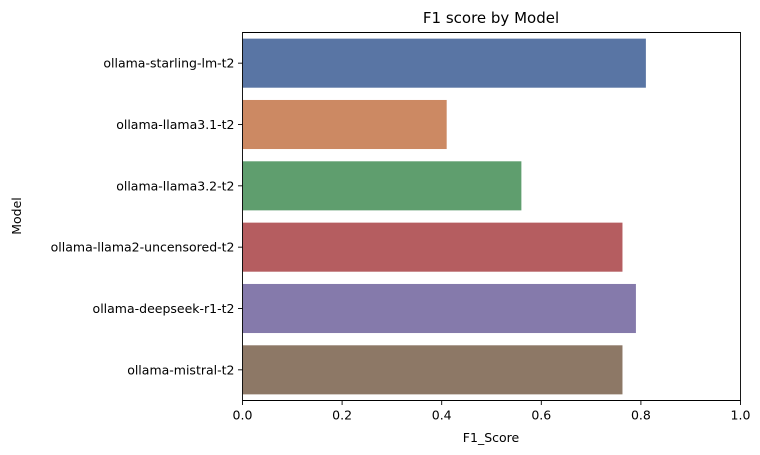 The height and width of the screenshot is (455, 760). Describe the element at coordinates (342, 415) in the screenshot. I see `x-tick-label: 0.2` at that location.